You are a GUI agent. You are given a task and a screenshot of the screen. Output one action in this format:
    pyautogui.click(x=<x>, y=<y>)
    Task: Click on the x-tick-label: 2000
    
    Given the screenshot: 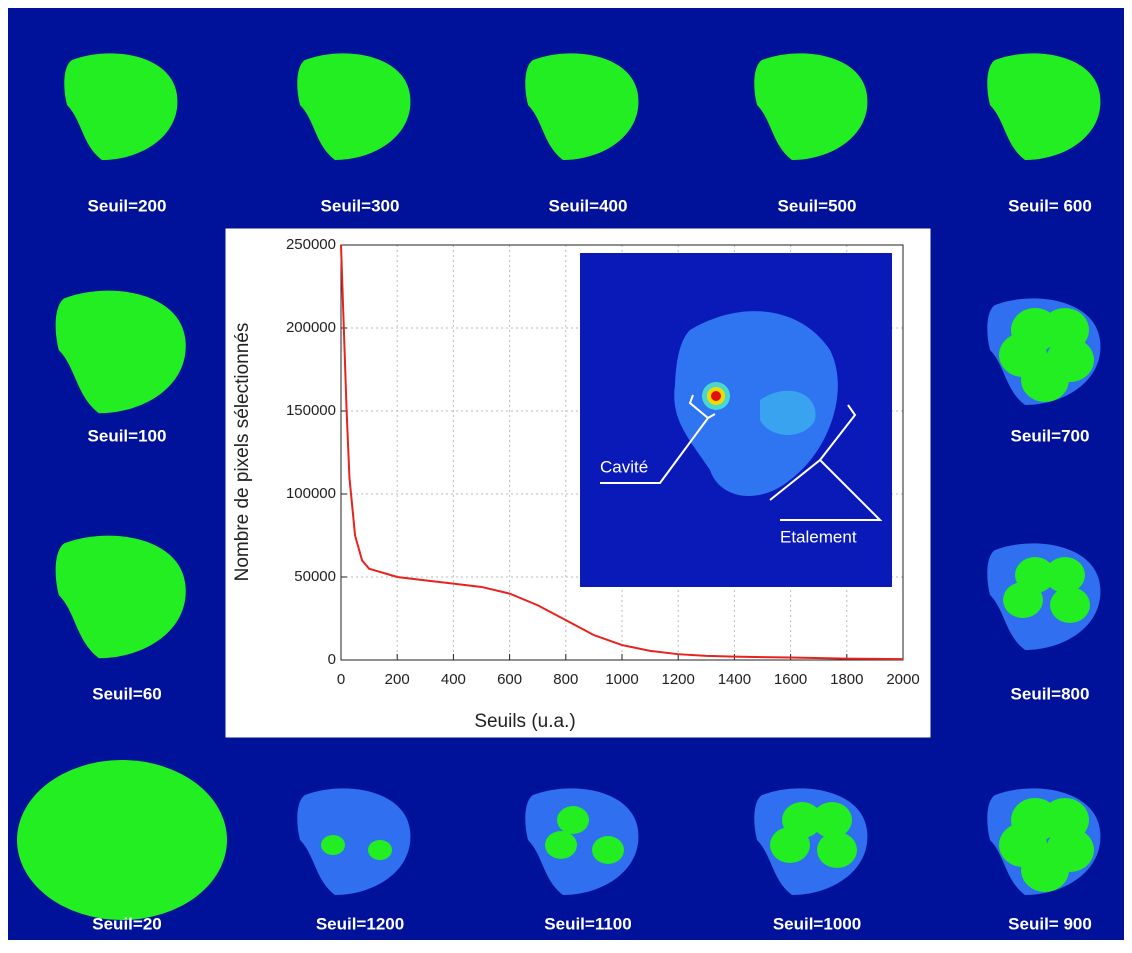 What is the action you would take?
    pyautogui.click(x=902, y=679)
    